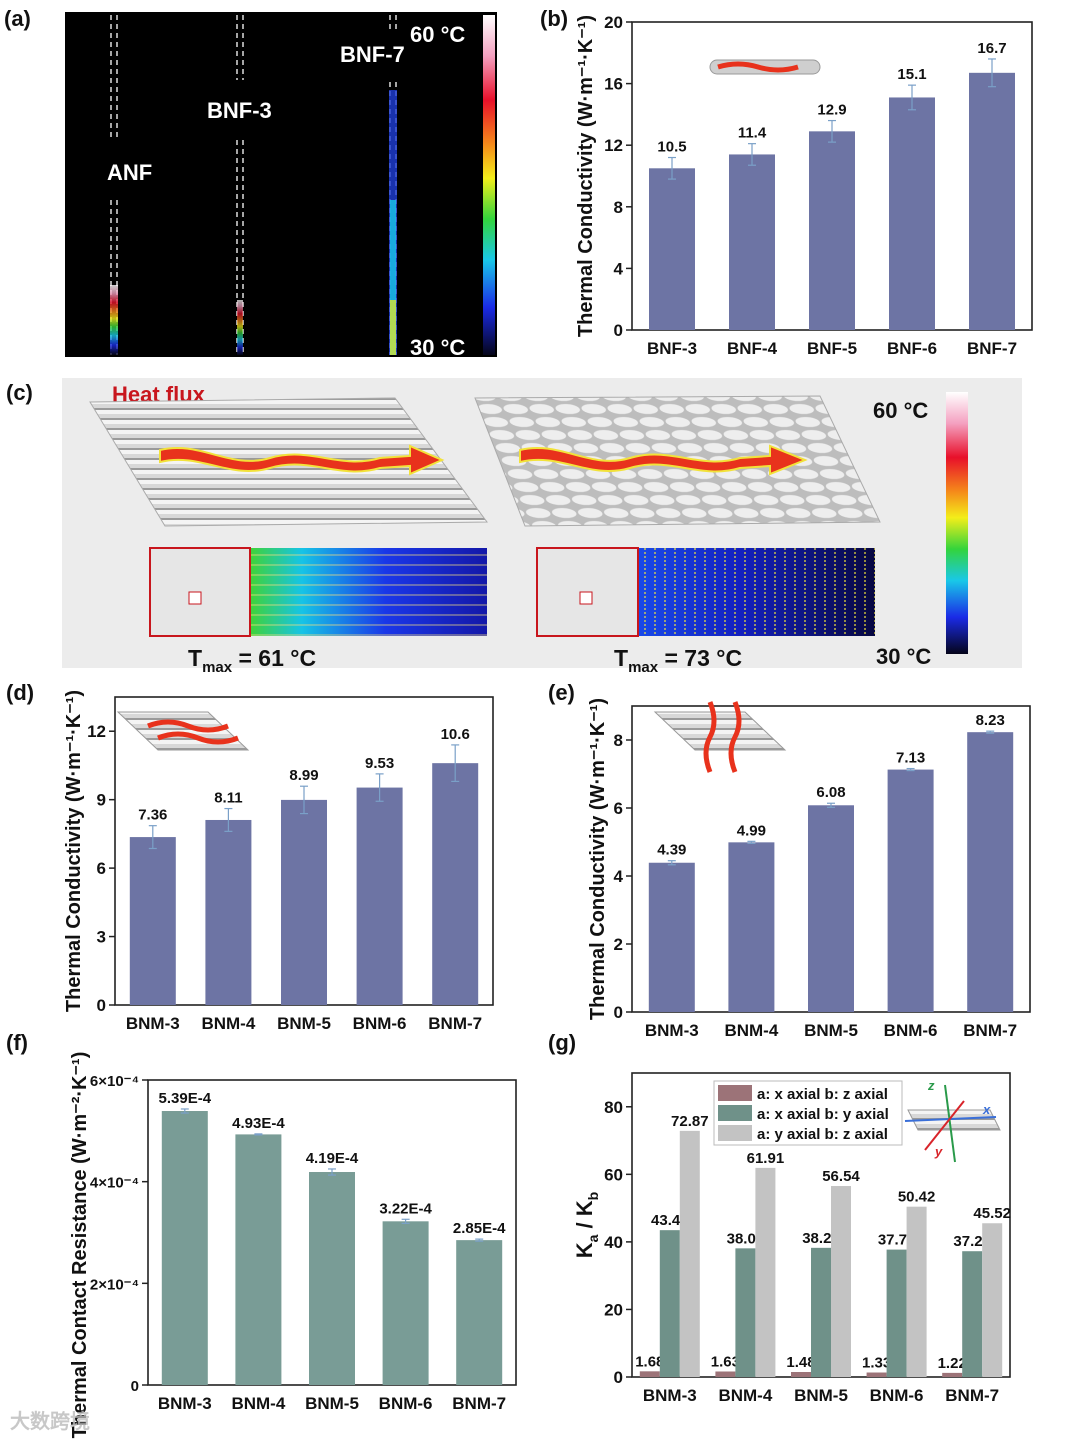 The height and width of the screenshot is (1440, 1080). Describe the element at coordinates (619, 268) in the screenshot. I see `y-tick-label: 4` at that location.